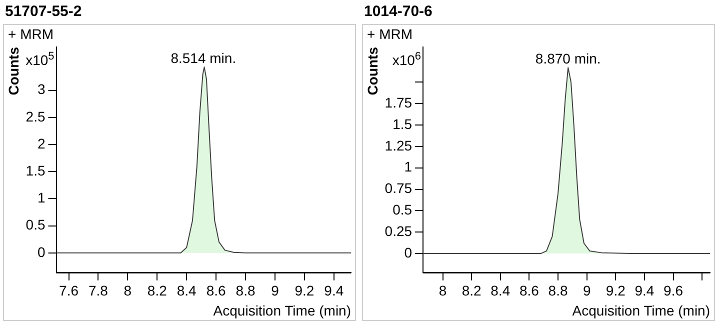 The image size is (718, 323). What do you see at coordinates (43, 12) in the screenshot?
I see `chart-title: 51707-55-2` at bounding box center [43, 12].